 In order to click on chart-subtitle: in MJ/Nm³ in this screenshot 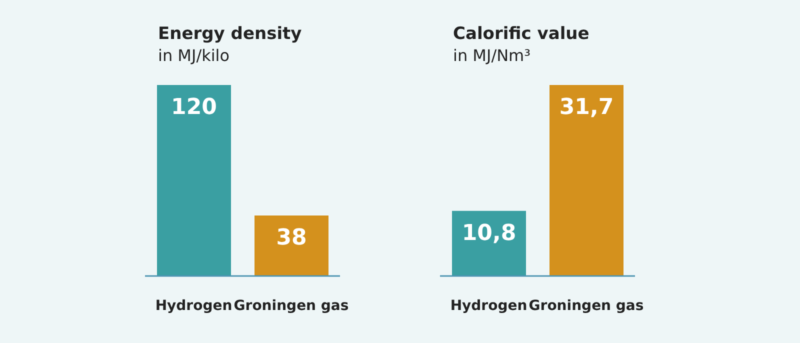, I will do `click(492, 55)`.